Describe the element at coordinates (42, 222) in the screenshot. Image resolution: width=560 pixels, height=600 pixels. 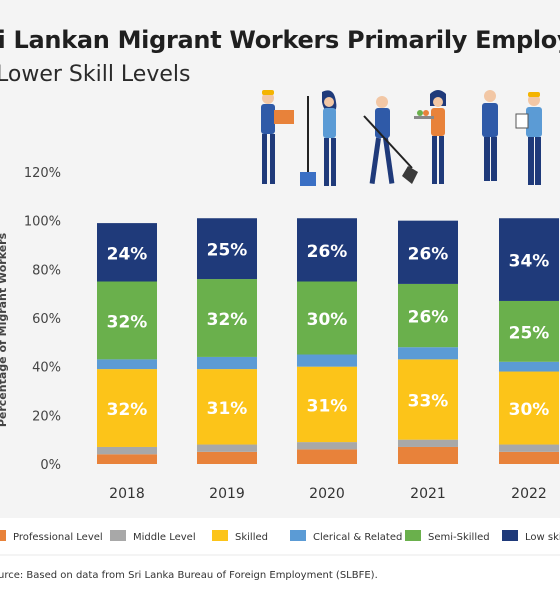
I see `y-tick-label: 100%` at that location.